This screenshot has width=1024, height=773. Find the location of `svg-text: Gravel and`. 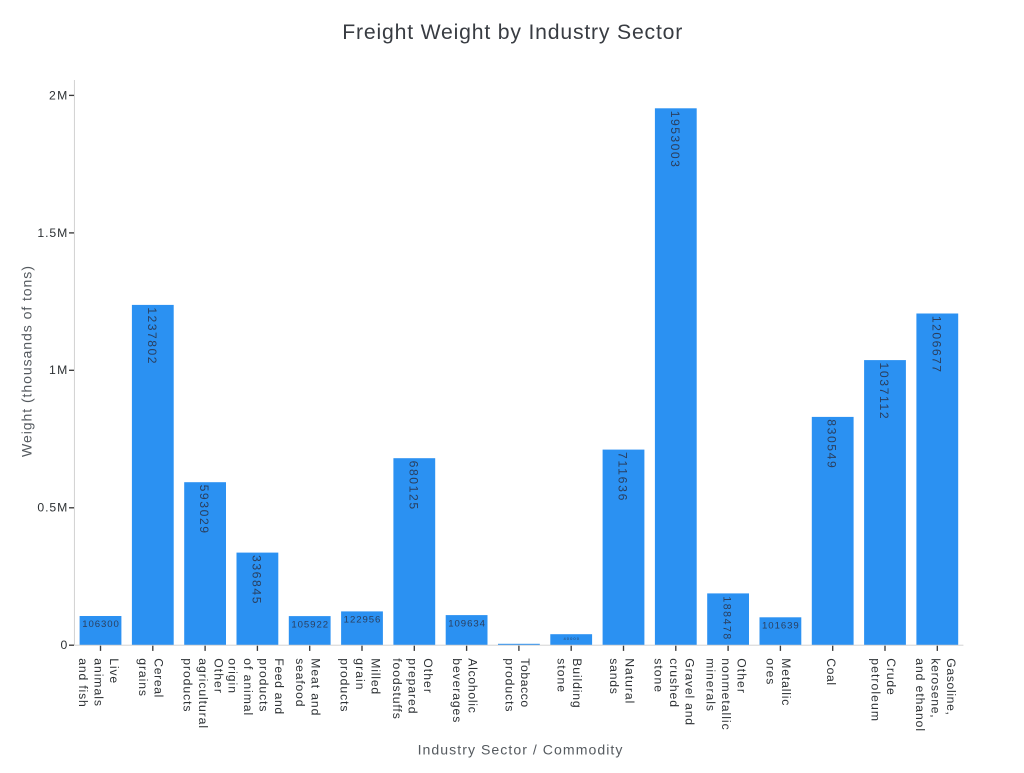

svg-text: Gravel and is located at coordinates (689, 691).